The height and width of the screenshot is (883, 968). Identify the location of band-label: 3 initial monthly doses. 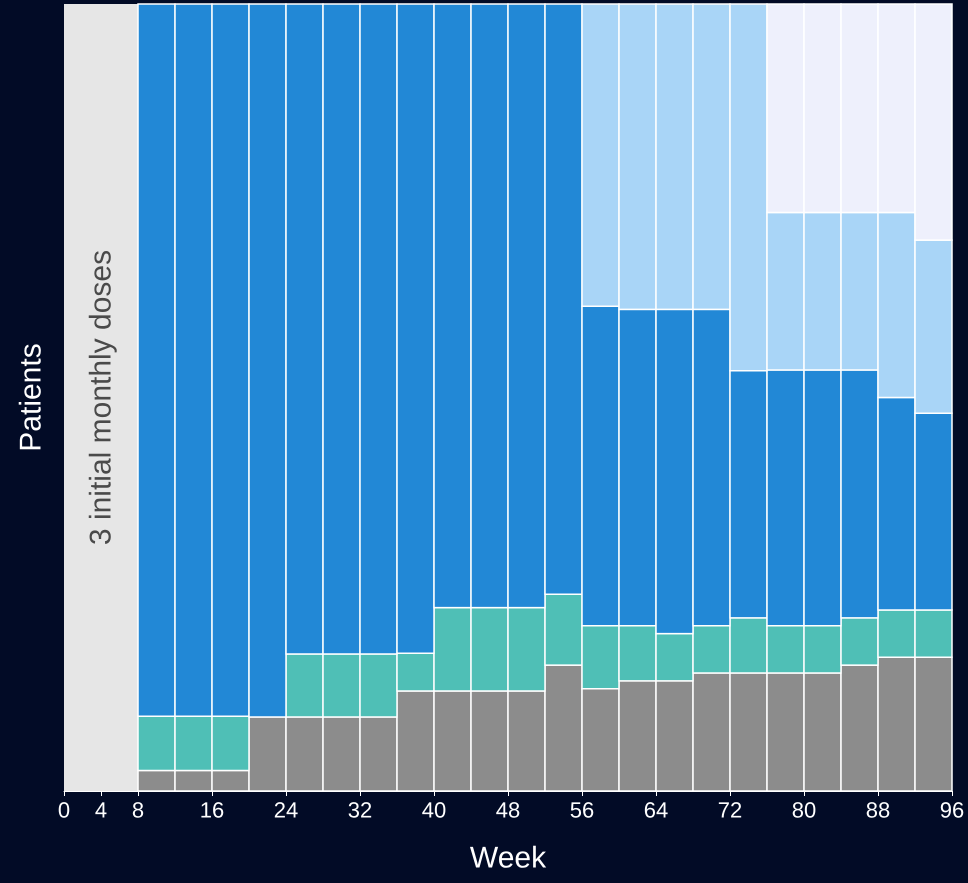
(101, 398).